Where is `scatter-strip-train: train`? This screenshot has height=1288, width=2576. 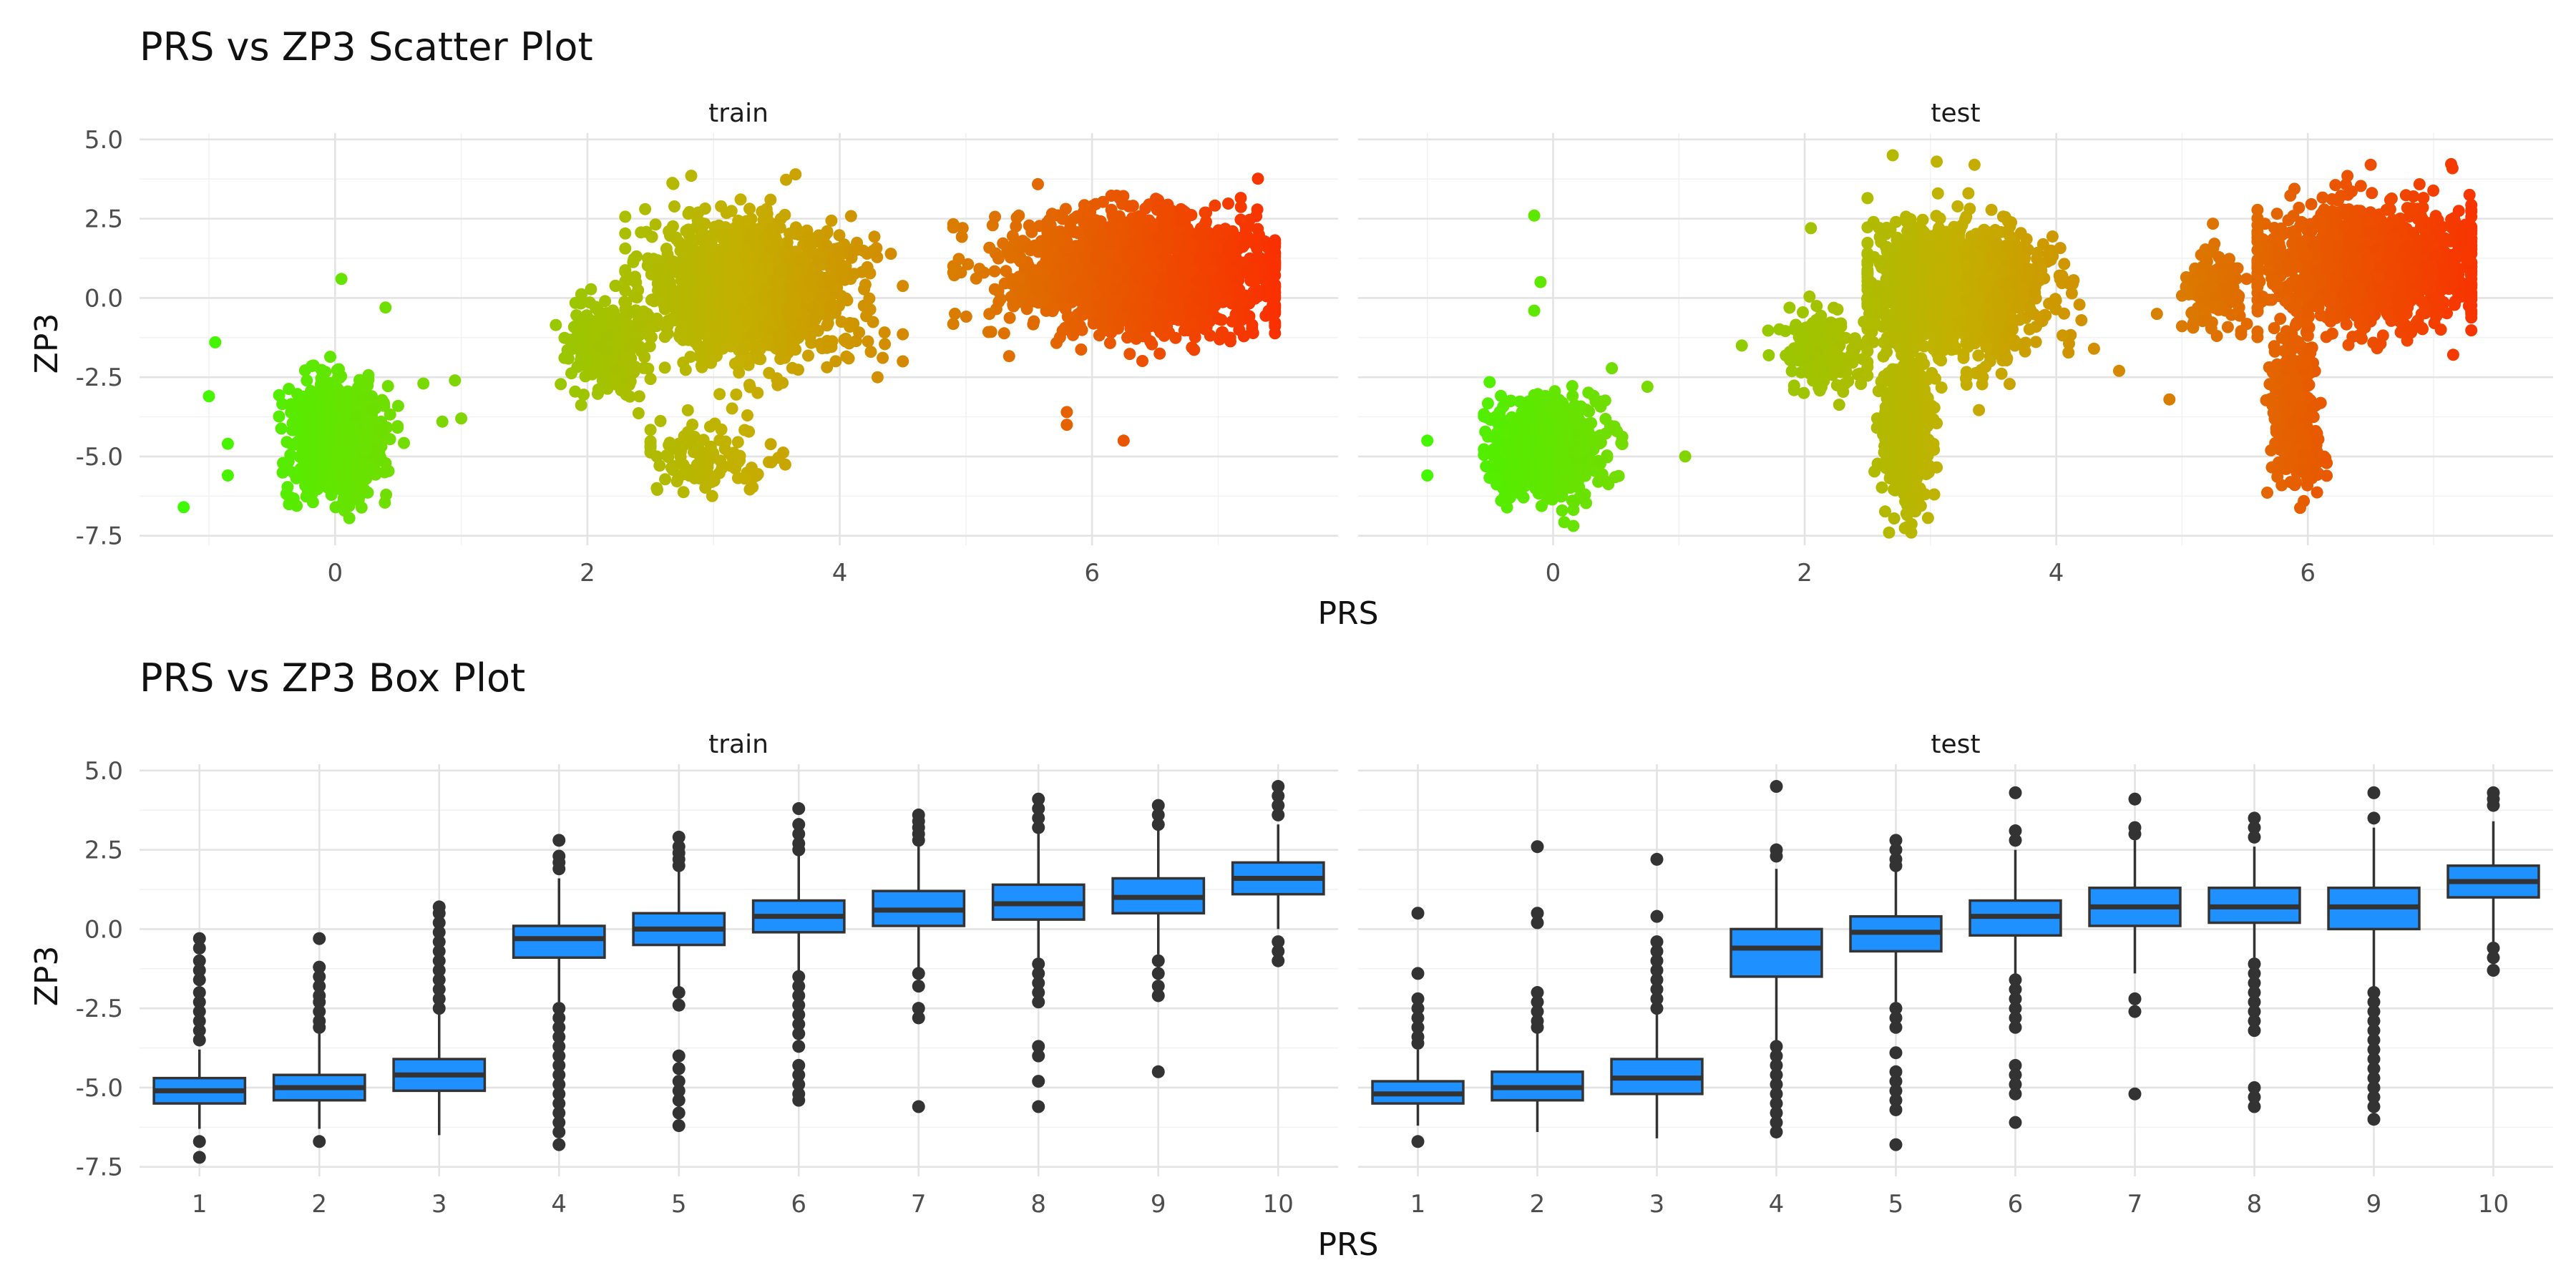
scatter-strip-train: train is located at coordinates (738, 113).